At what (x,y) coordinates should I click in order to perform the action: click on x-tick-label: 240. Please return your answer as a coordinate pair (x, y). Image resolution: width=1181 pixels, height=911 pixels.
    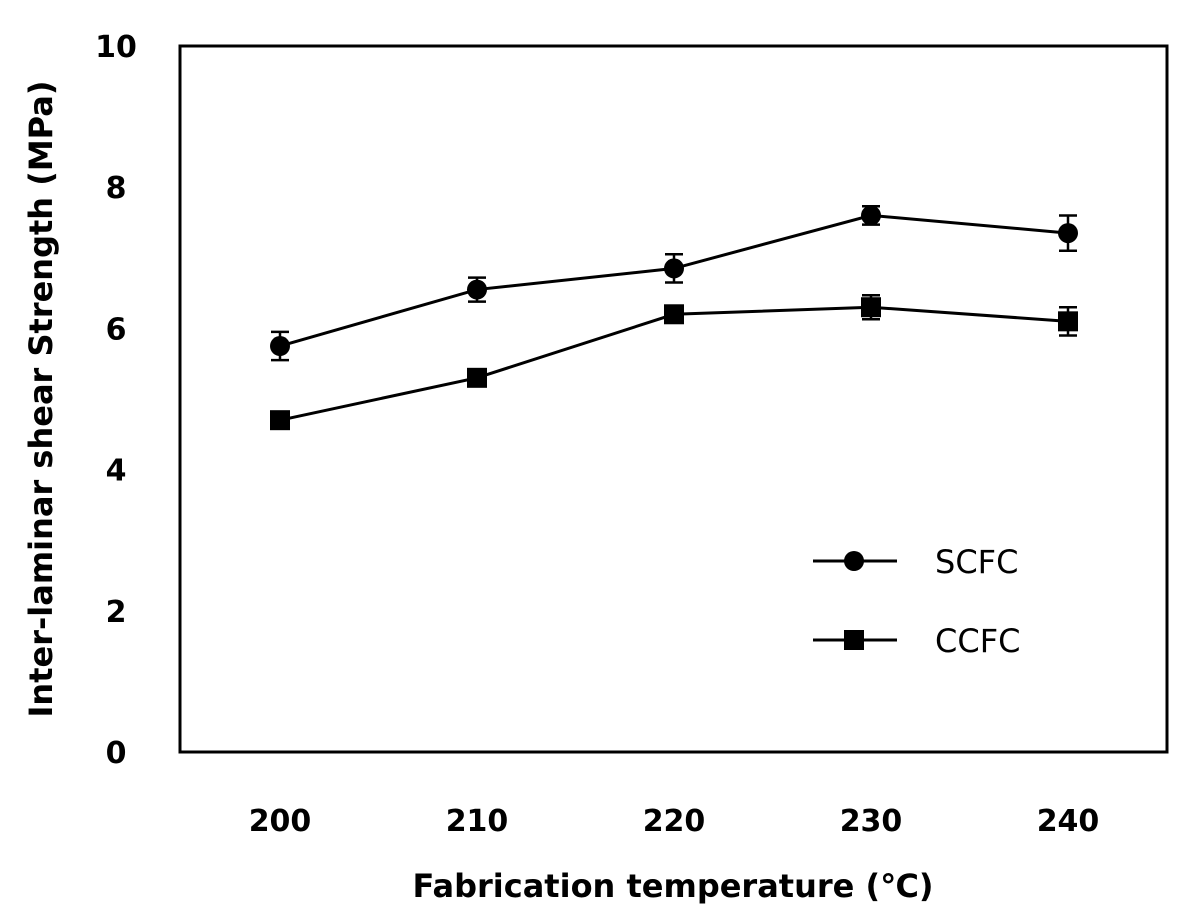
    Looking at the image, I should click on (1068, 821).